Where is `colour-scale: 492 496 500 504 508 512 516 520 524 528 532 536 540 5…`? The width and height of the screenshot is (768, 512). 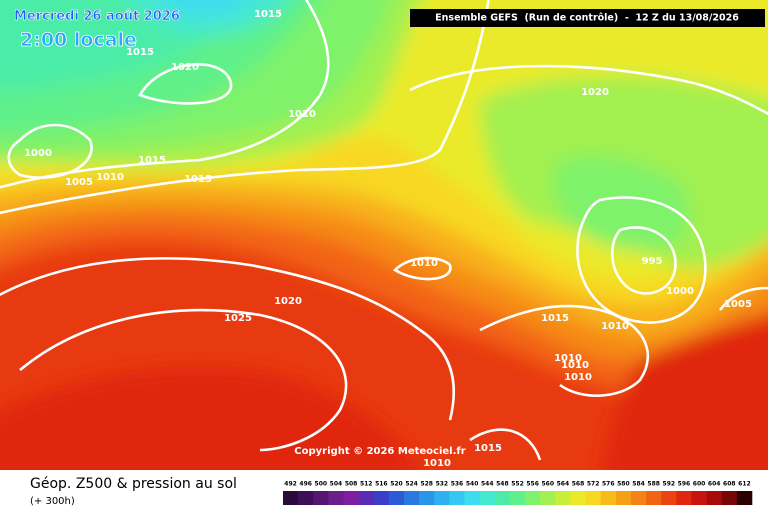
colour-scale: 492 496 500 504 508 512 516 520 524 528 532 536 540 5… is located at coordinates (518, 493).